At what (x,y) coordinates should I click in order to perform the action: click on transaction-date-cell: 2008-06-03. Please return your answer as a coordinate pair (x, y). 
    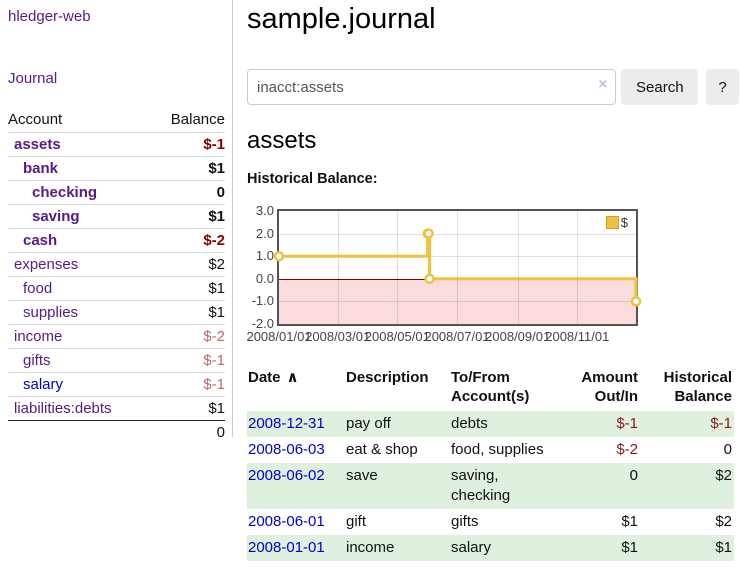
    Looking at the image, I should click on (296, 450).